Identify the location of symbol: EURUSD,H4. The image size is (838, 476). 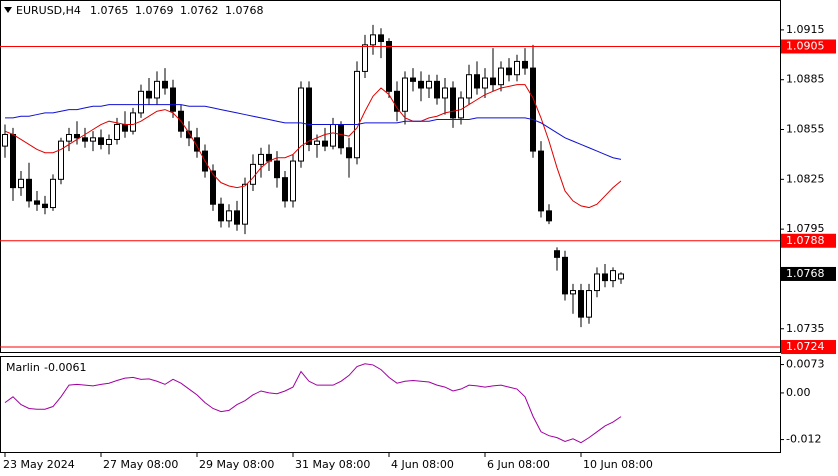
(48, 10).